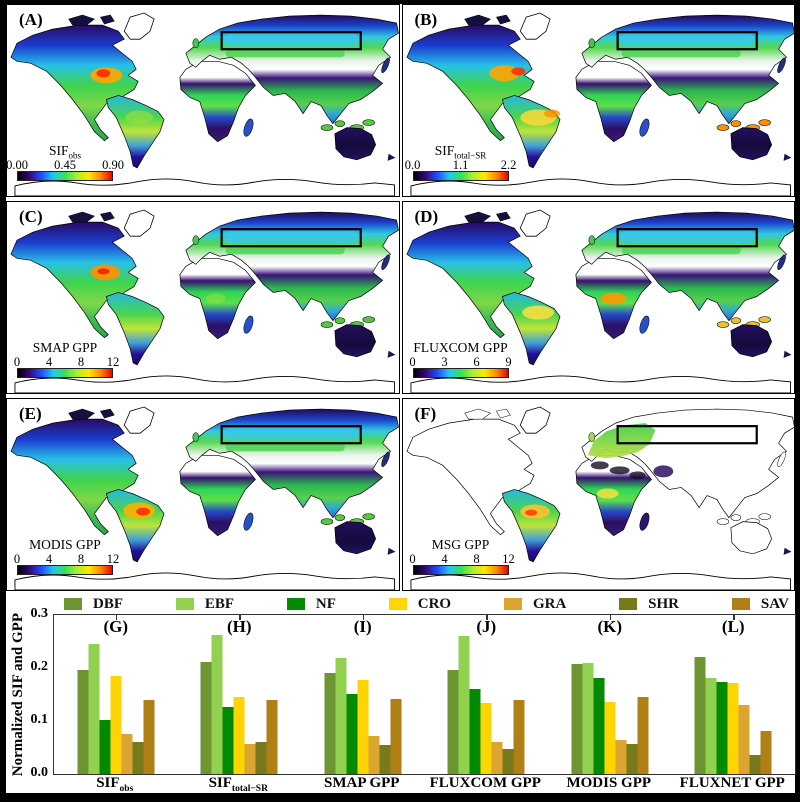 The width and height of the screenshot is (800, 802). I want to click on colorbar: FLUXCOM GPP 0 3 6 9, so click(460, 359).